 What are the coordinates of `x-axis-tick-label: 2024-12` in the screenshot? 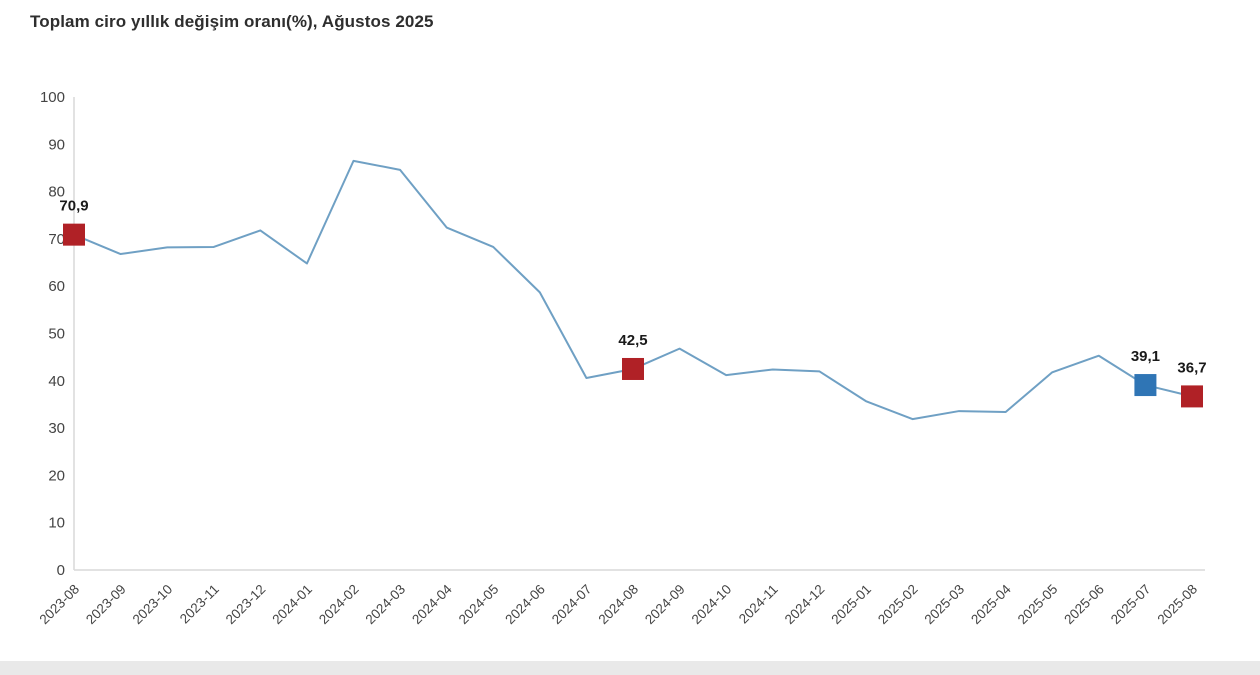 It's located at (805, 605).